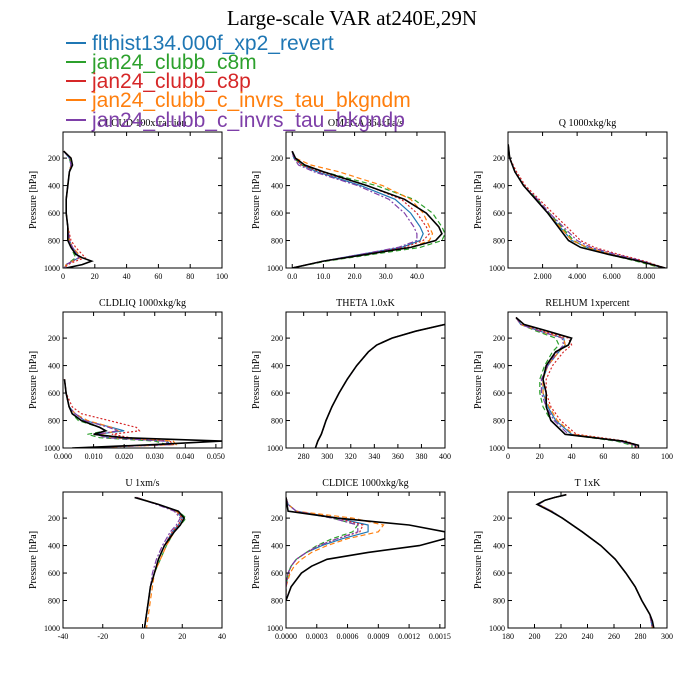  I want to click on x-tick-label: 0.0000, so click(286, 636).